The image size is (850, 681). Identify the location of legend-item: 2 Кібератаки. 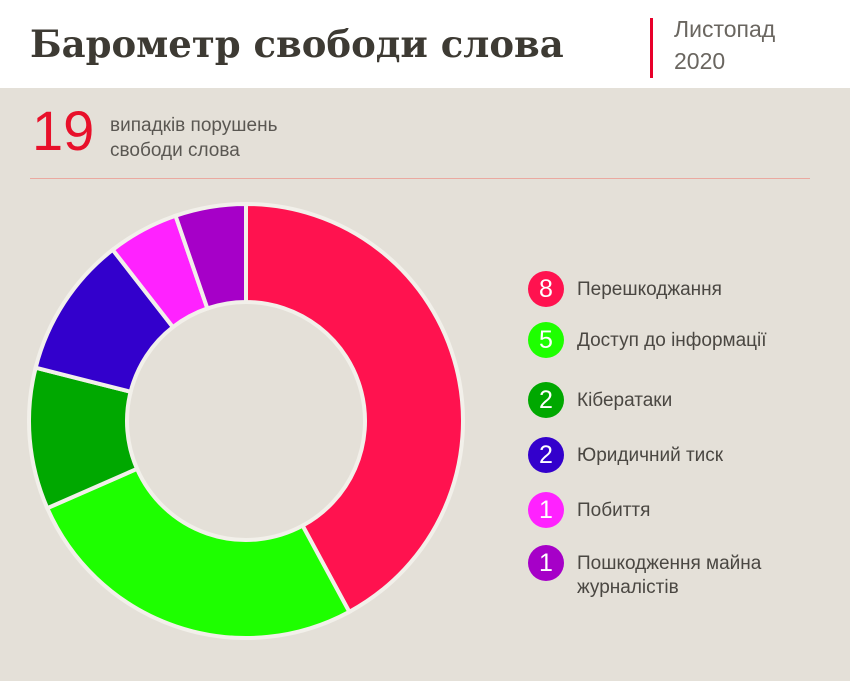
(655, 400).